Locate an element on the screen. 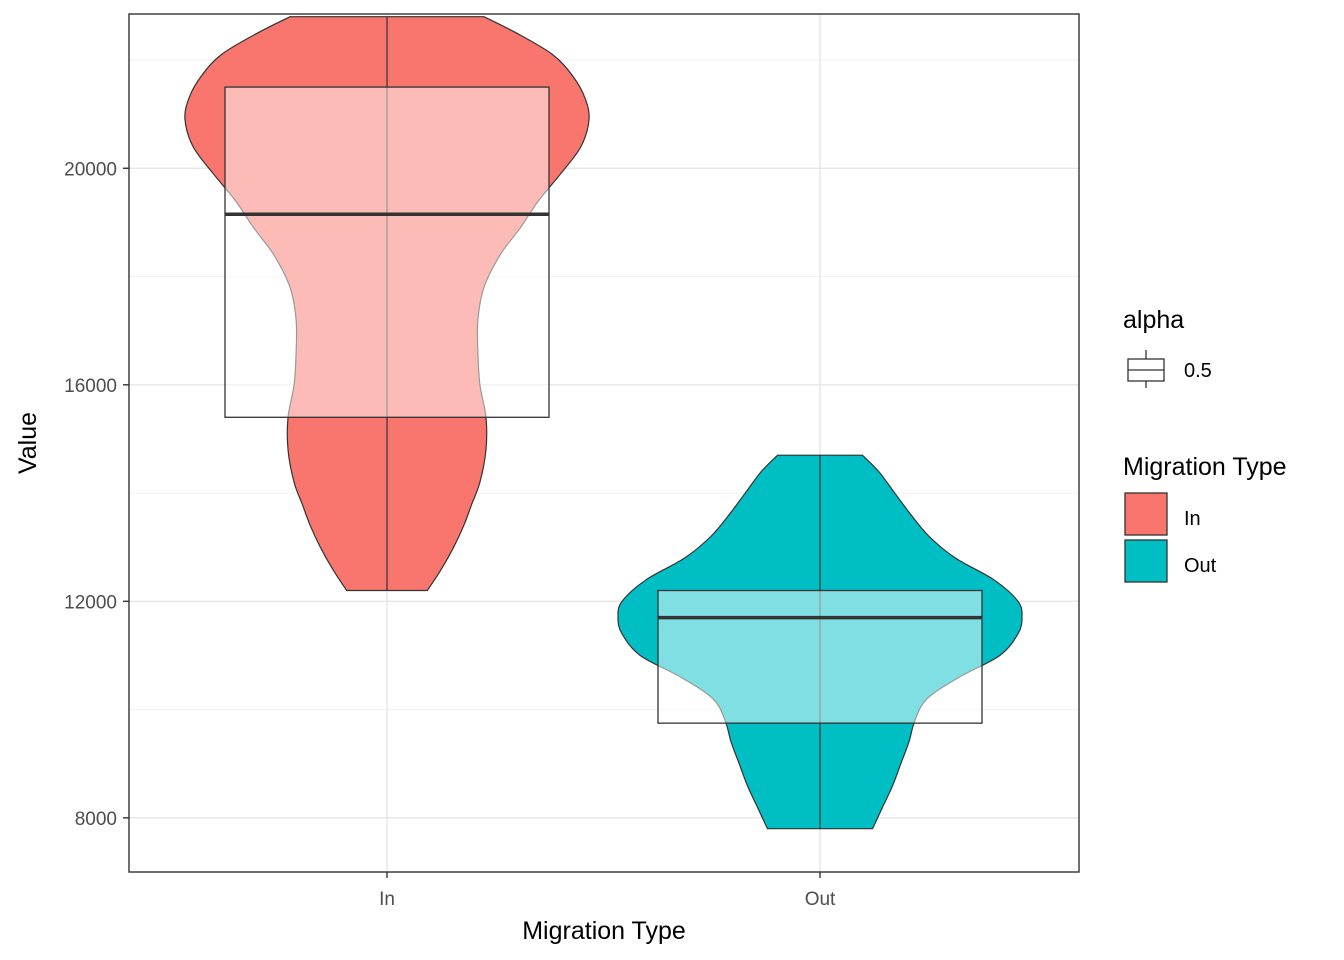  x-tick-label: In is located at coordinates (387, 899).